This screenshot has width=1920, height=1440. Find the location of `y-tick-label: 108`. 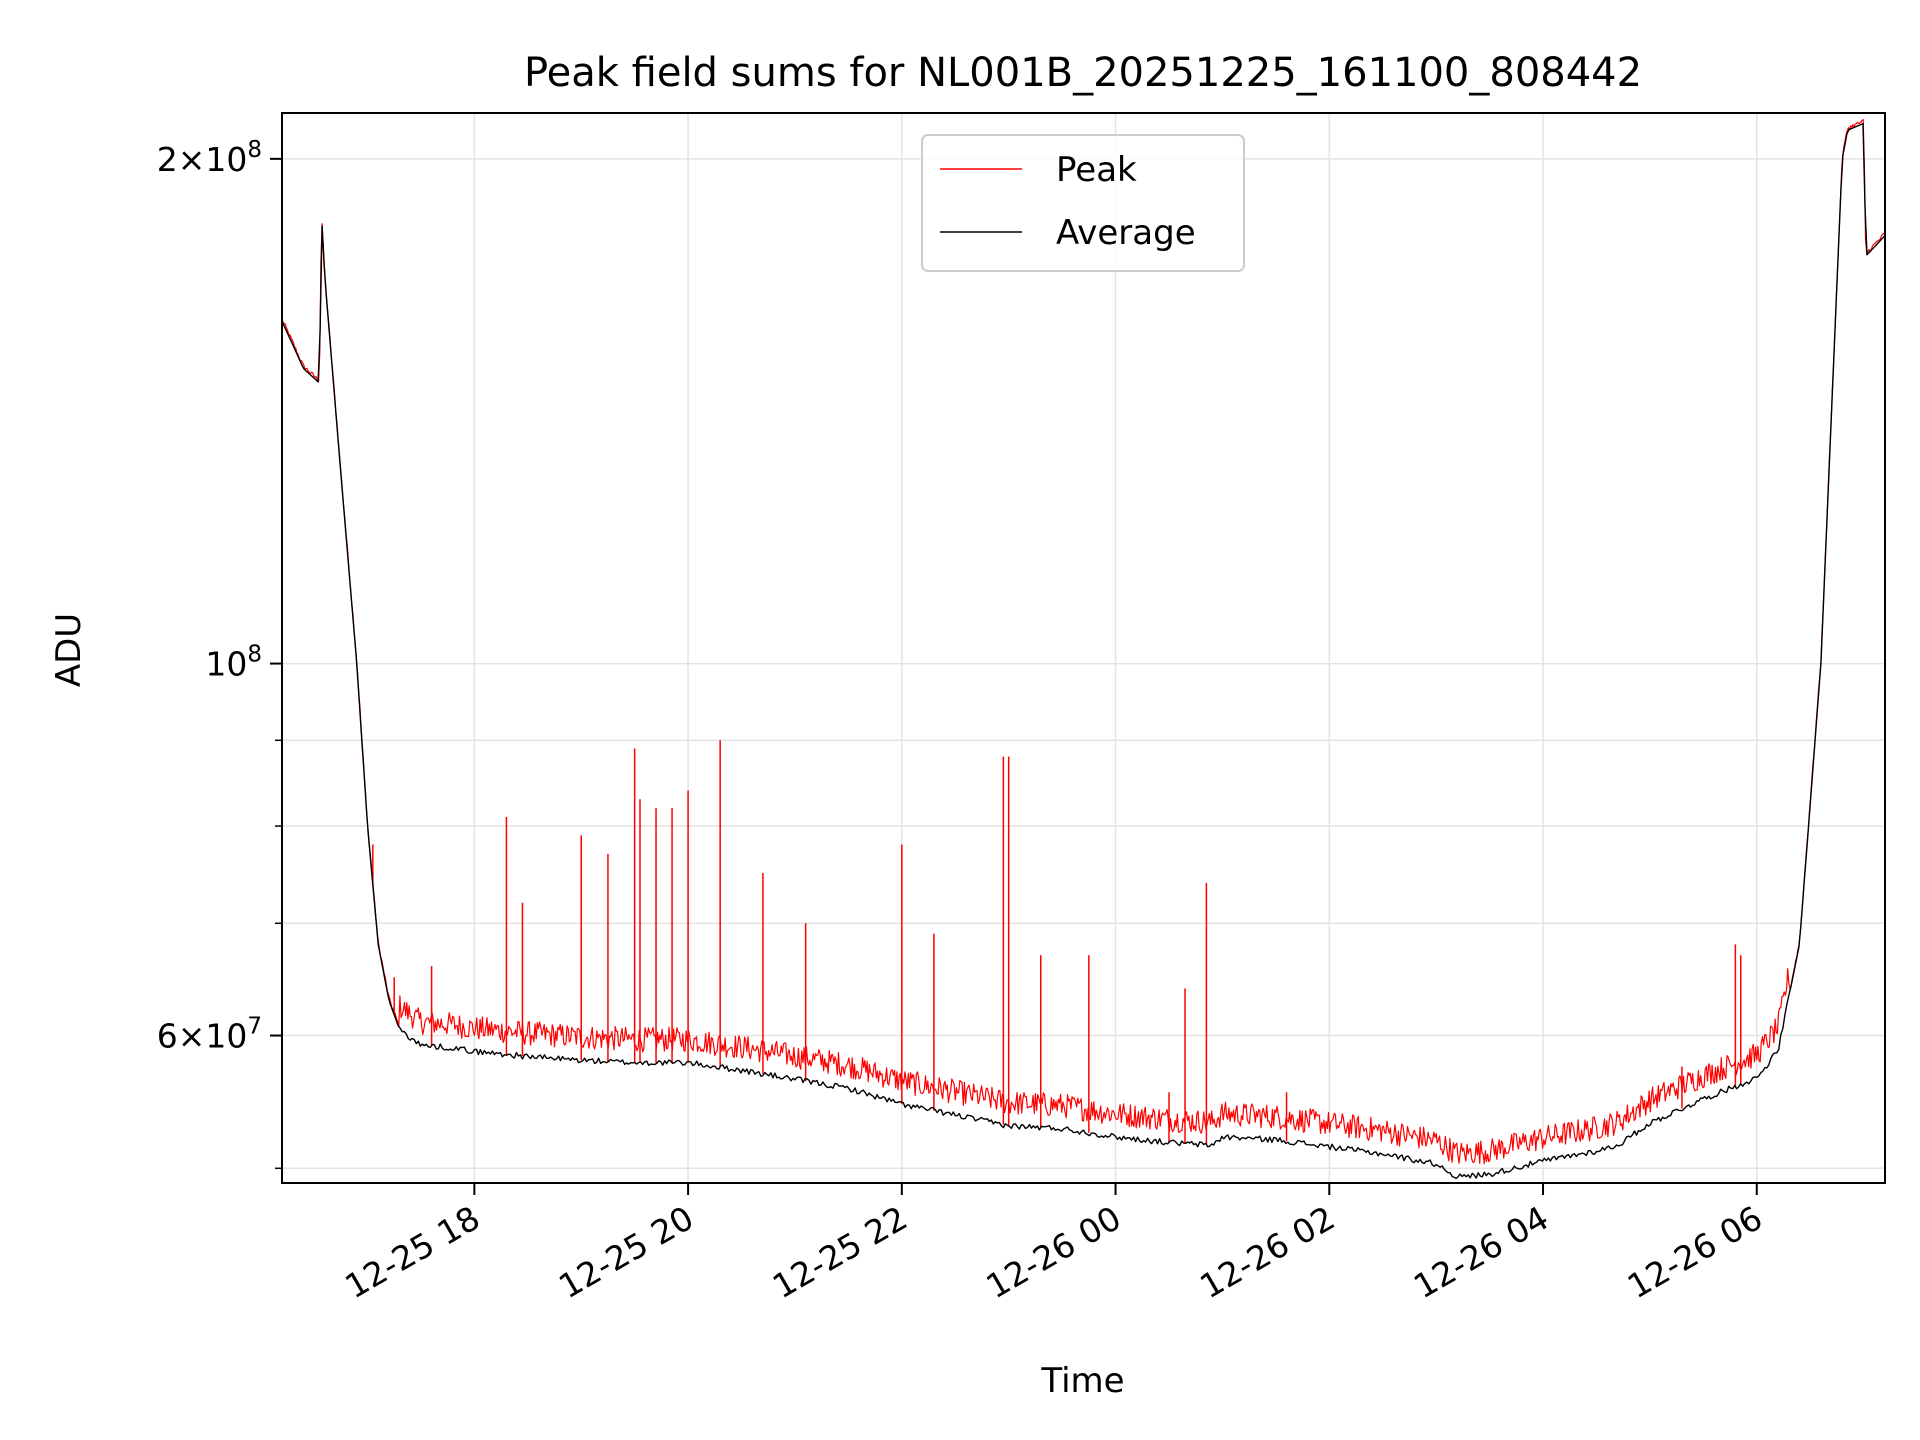

y-tick-label: 108 is located at coordinates (233, 663).